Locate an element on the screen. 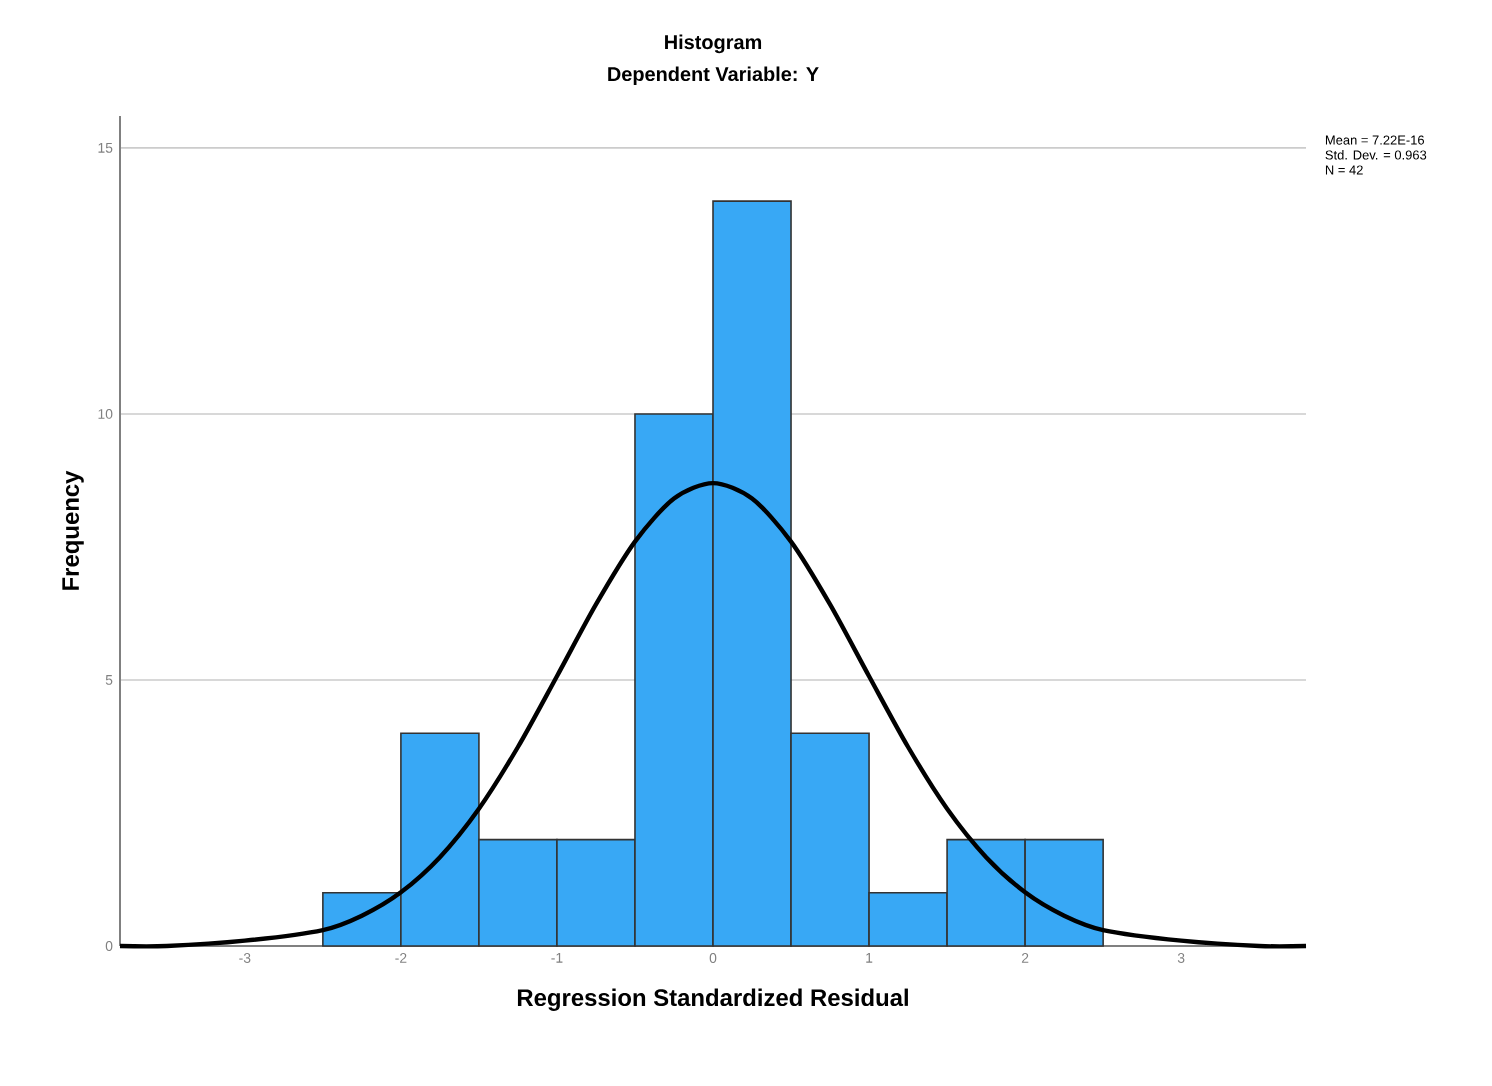 The width and height of the screenshot is (1492, 1086). y-axis-title: Frequency is located at coordinates (73, 530).